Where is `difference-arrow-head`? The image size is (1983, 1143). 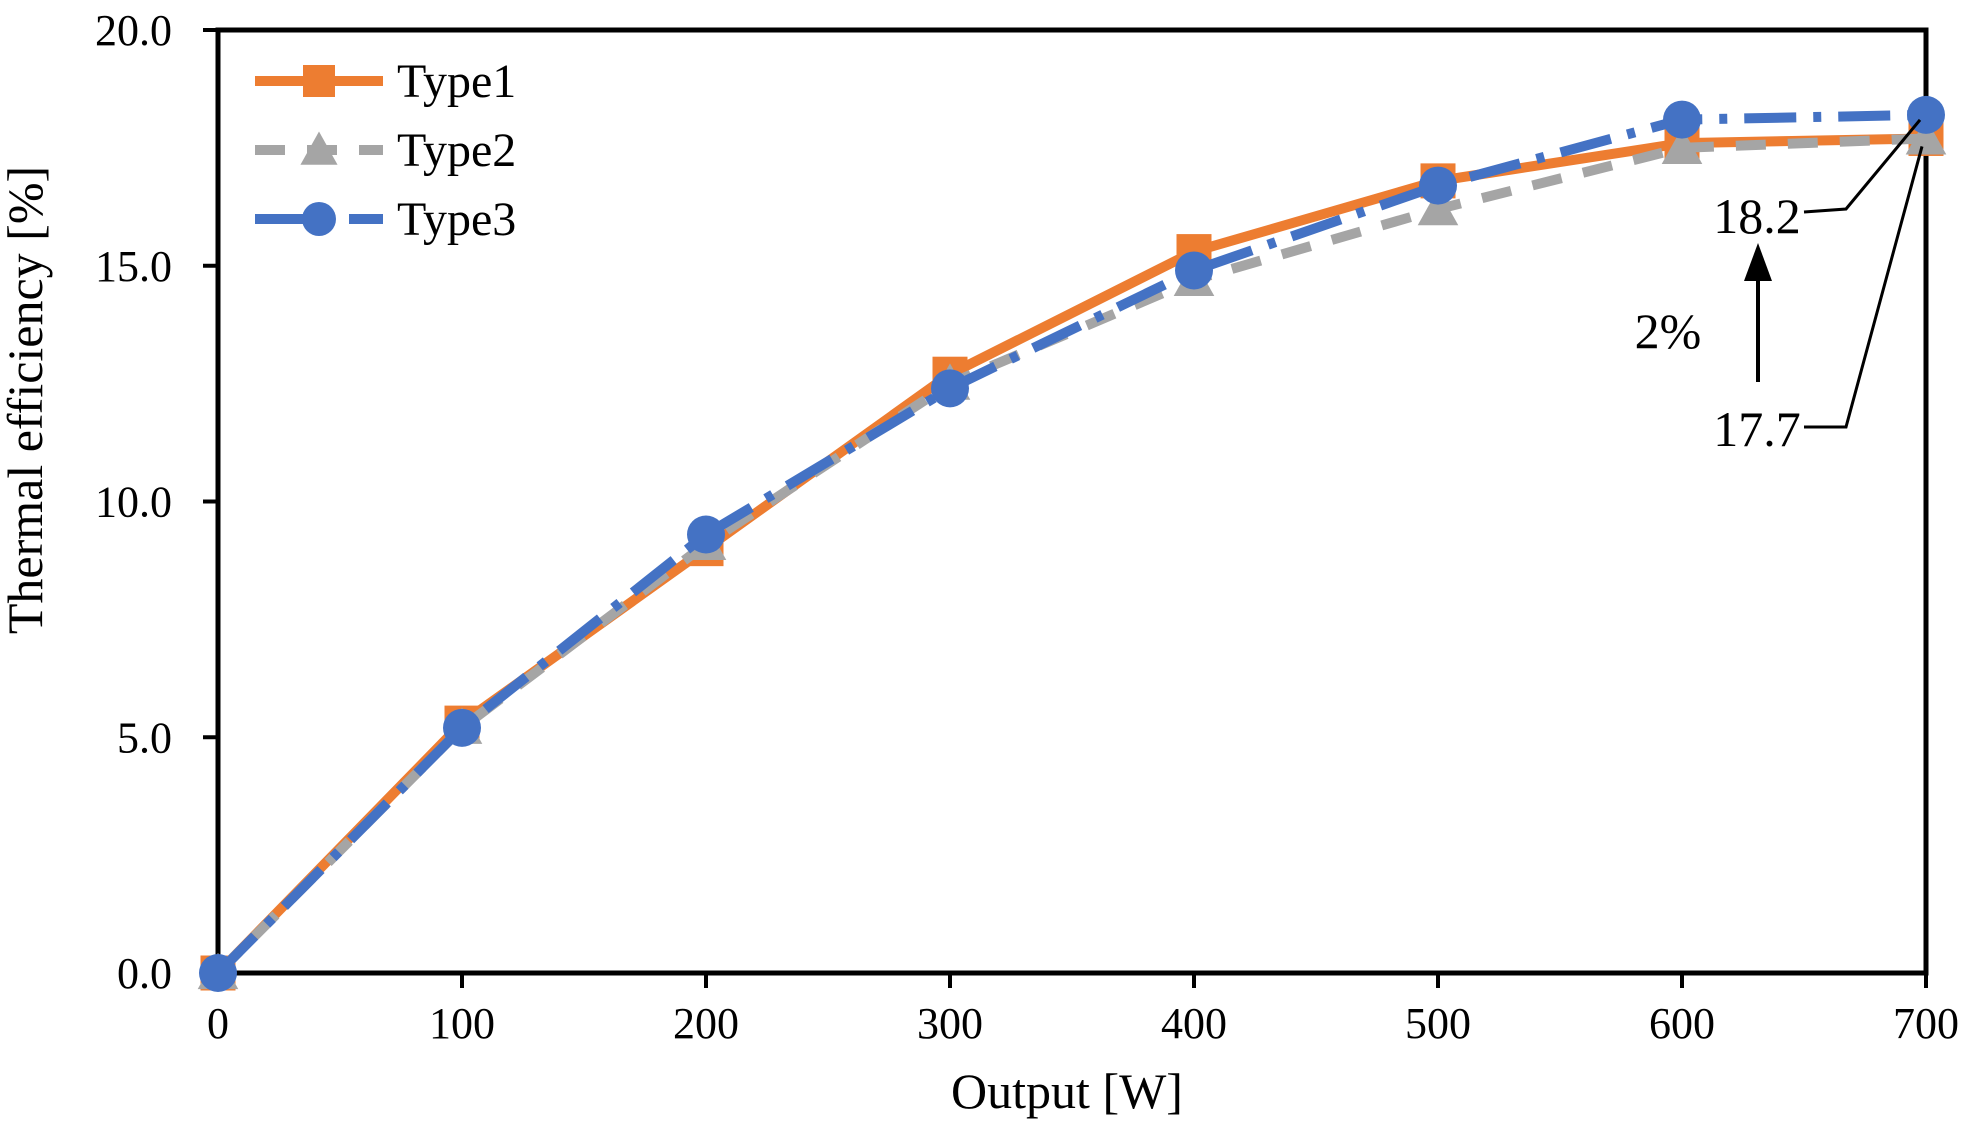
difference-arrow-head is located at coordinates (1758, 262).